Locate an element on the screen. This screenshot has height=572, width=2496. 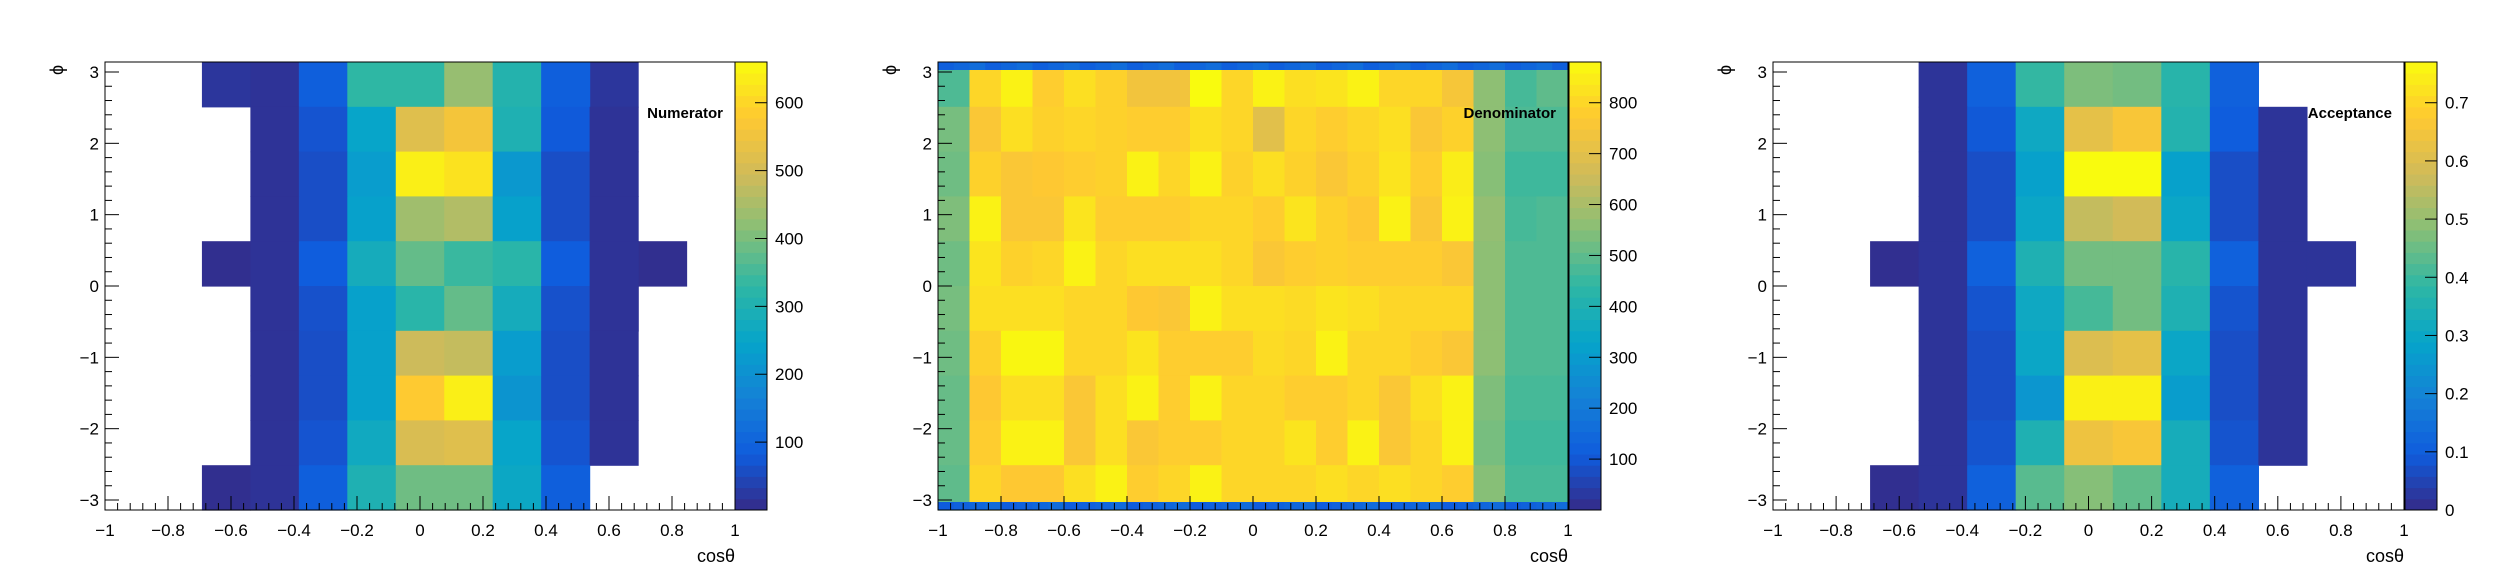
x-tick-label: 0.2 is located at coordinates (483, 530).